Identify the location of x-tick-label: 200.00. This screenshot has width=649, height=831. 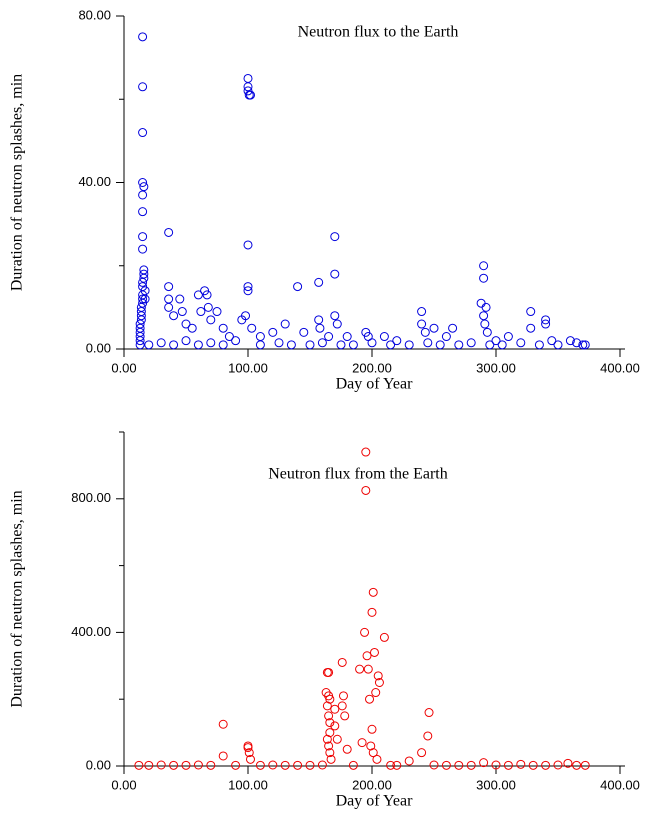
(372, 784).